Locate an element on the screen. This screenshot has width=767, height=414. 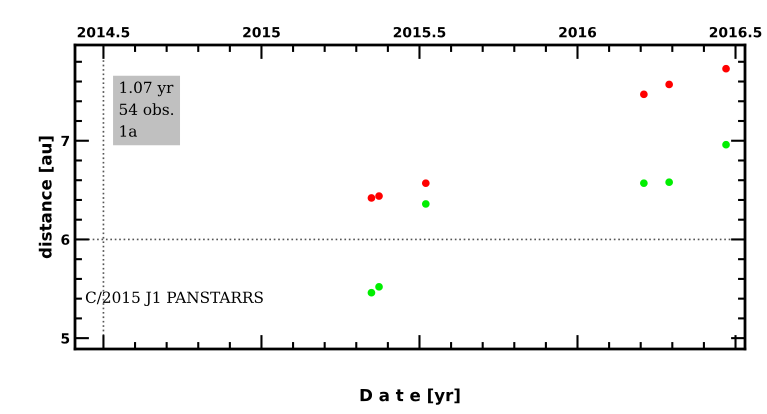
x-tick-label: 2016.5 is located at coordinates (736, 32).